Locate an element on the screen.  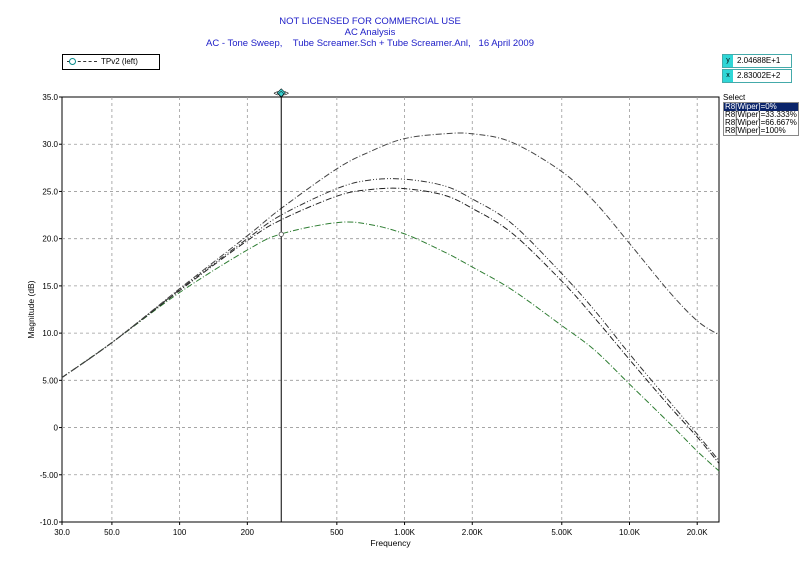
y-tick-label: 35.0 is located at coordinates (50, 97).